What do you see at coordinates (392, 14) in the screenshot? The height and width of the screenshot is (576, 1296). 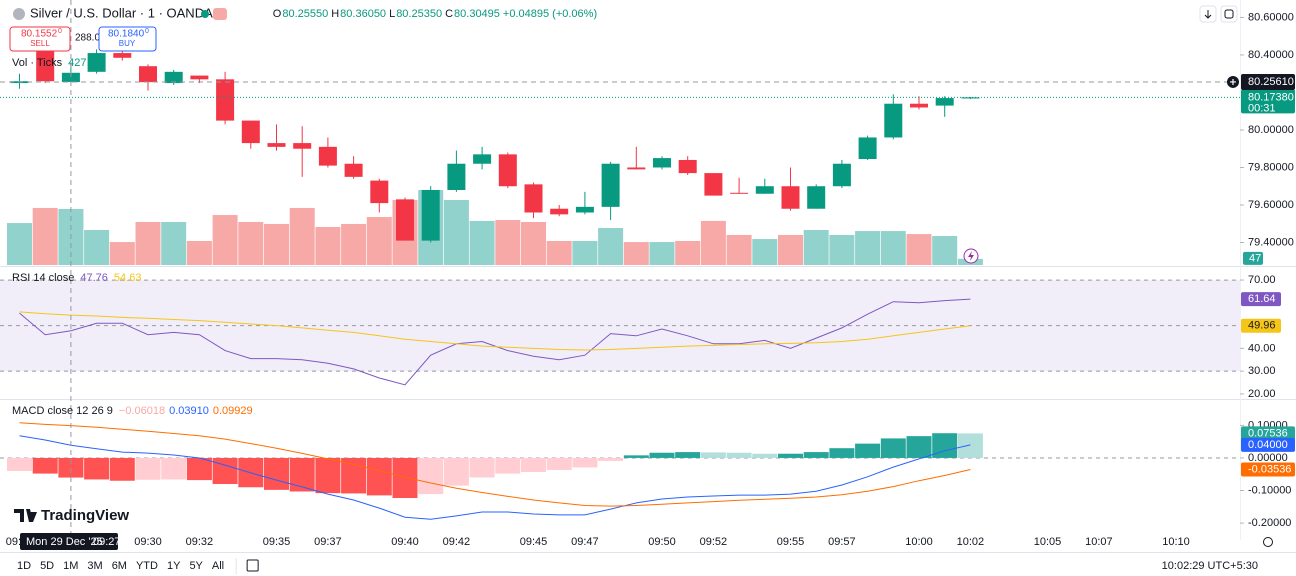 I see `ohlc-key: L` at bounding box center [392, 14].